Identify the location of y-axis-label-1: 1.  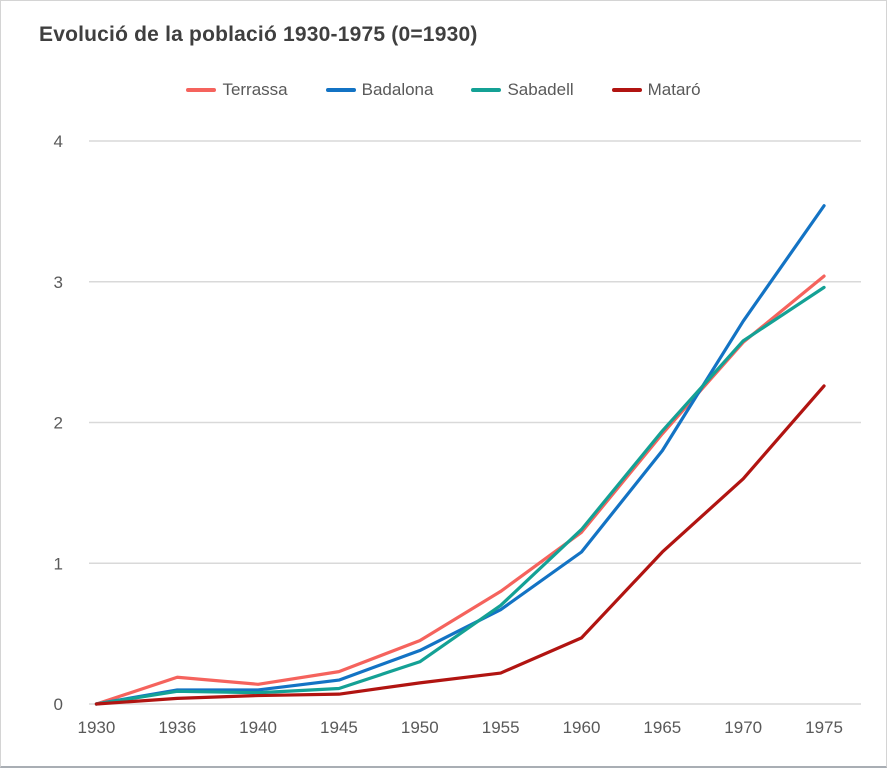
(58, 563).